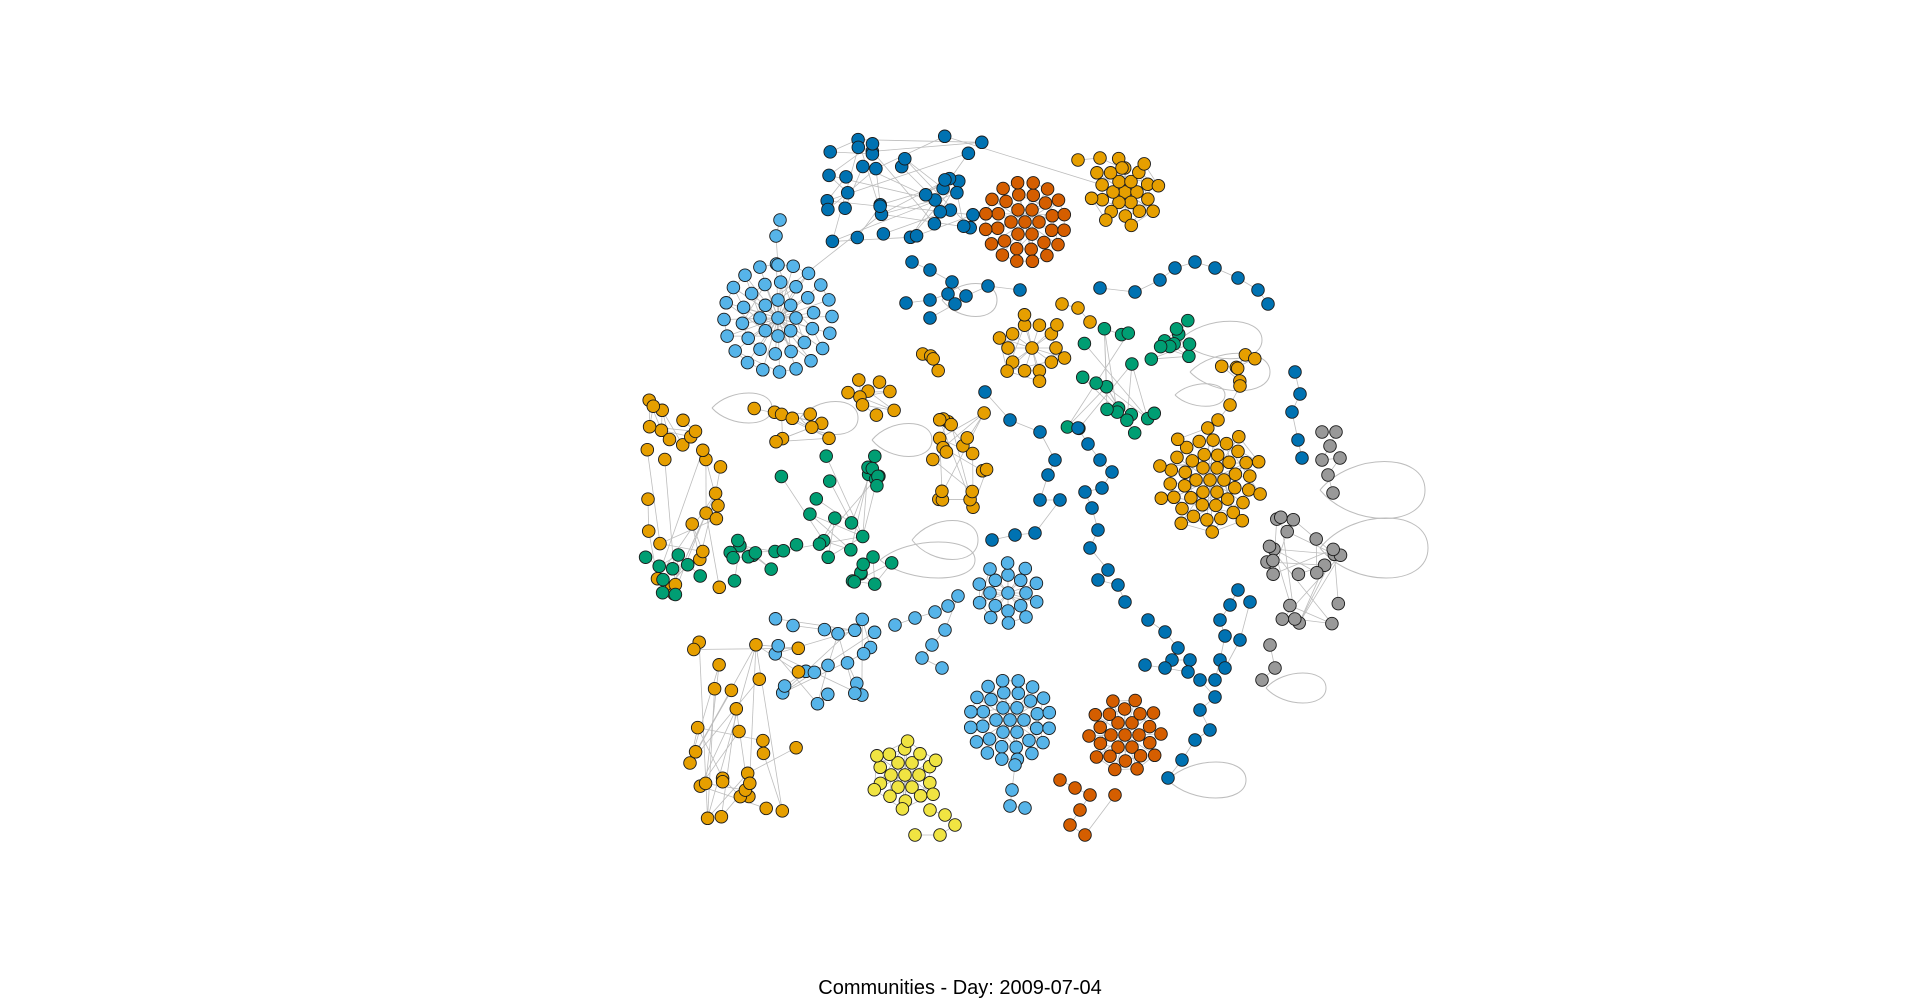 The height and width of the screenshot is (1000, 1920). What do you see at coordinates (1262, 680) in the screenshot?
I see `graph-node-grey` at bounding box center [1262, 680].